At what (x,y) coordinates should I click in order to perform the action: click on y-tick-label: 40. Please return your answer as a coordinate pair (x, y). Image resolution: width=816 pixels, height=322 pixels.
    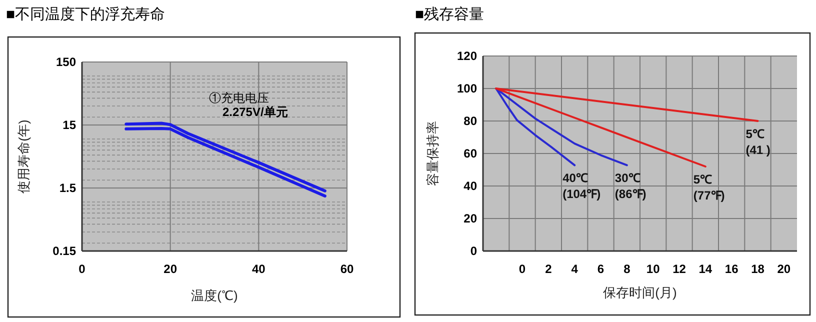
    Looking at the image, I should click on (471, 186).